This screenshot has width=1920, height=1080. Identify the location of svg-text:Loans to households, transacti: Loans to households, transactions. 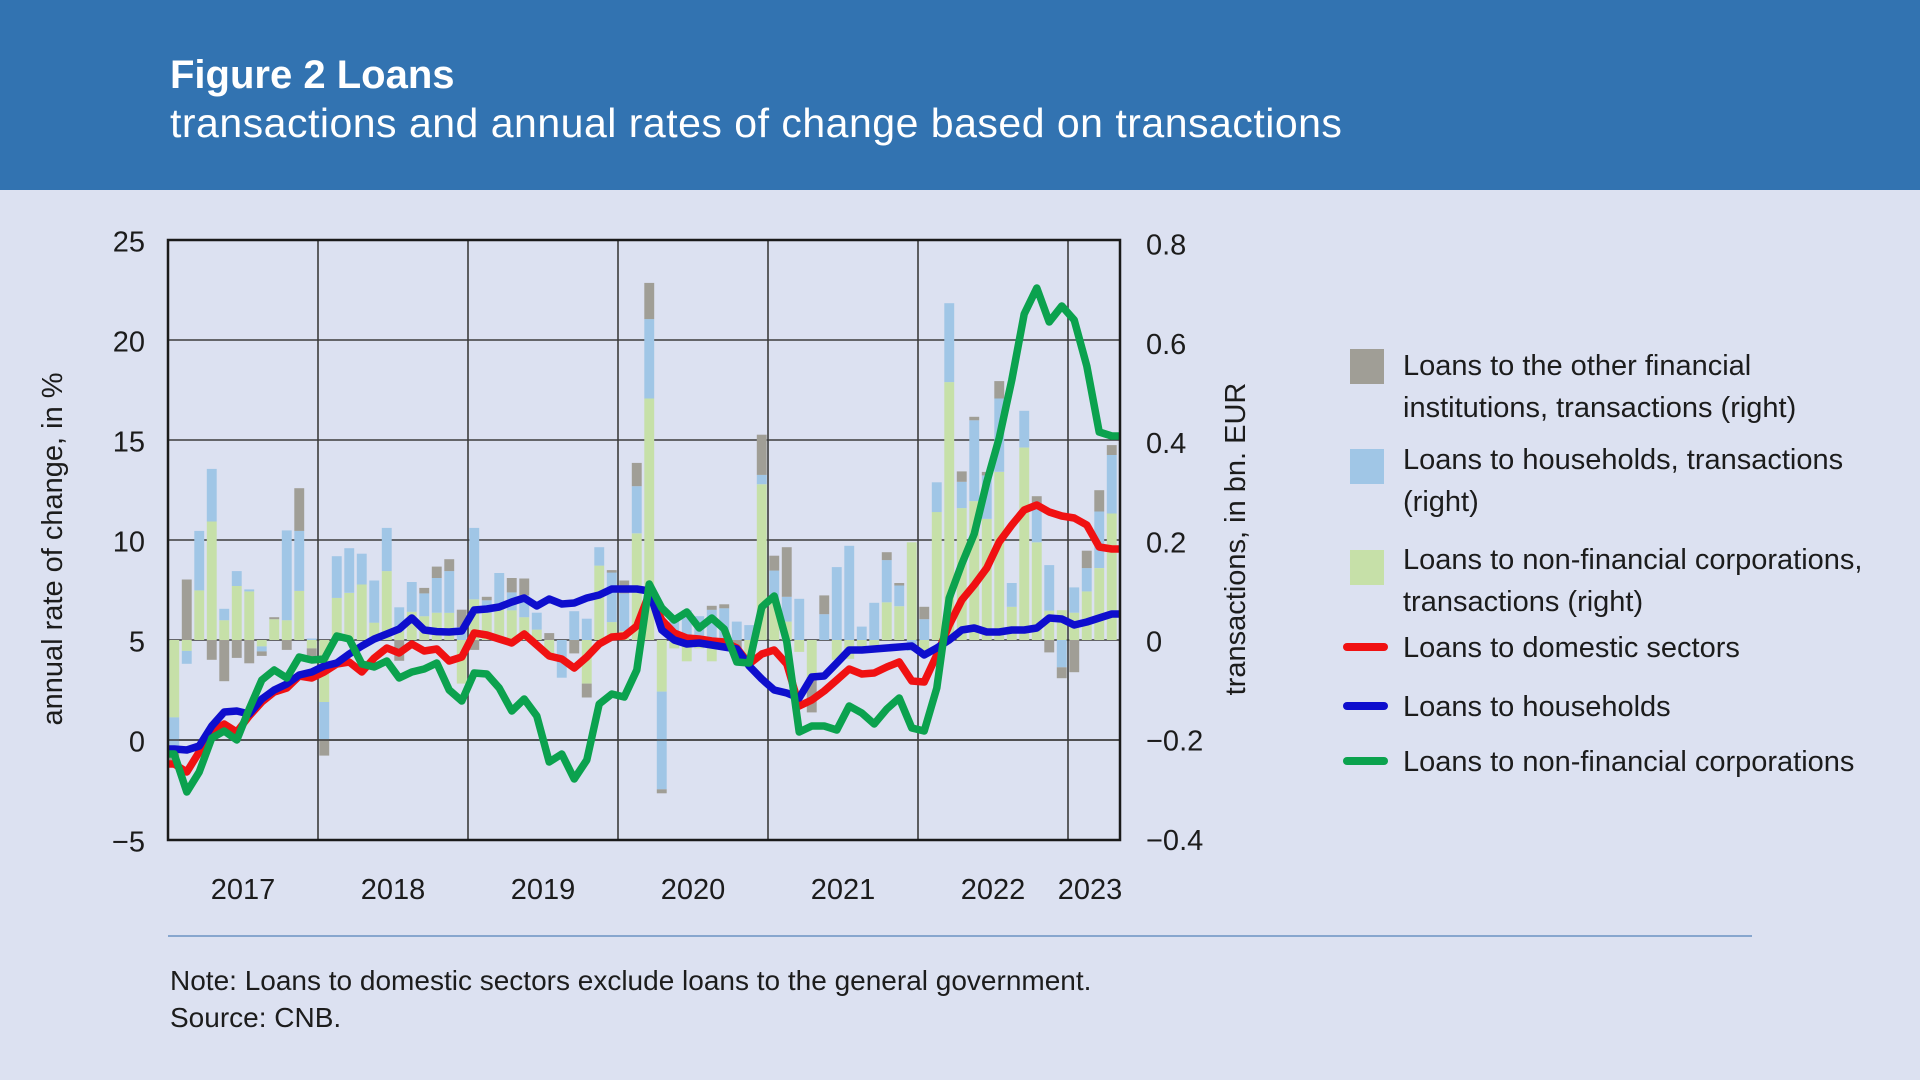
(1623, 460).